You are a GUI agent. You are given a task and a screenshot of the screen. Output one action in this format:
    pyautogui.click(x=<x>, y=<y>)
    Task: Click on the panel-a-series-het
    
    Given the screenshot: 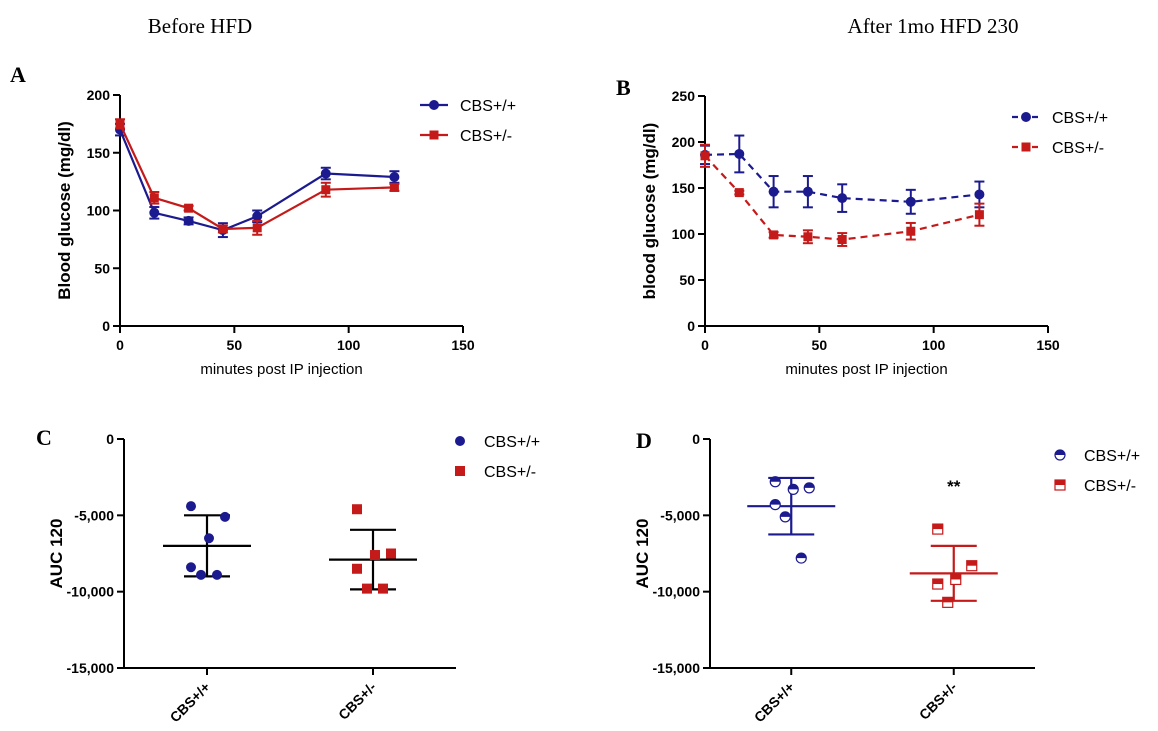 What is the action you would take?
    pyautogui.click(x=257, y=177)
    